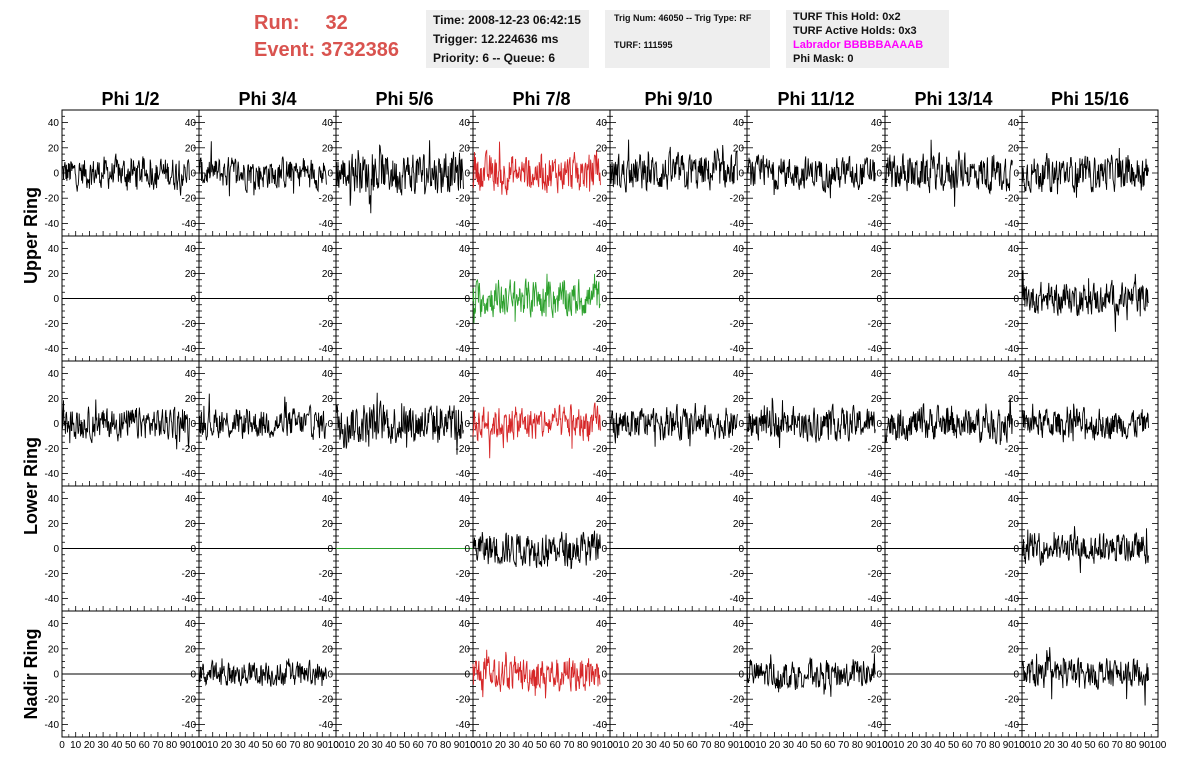  I want to click on x-tick-label: 90, so click(460, 745).